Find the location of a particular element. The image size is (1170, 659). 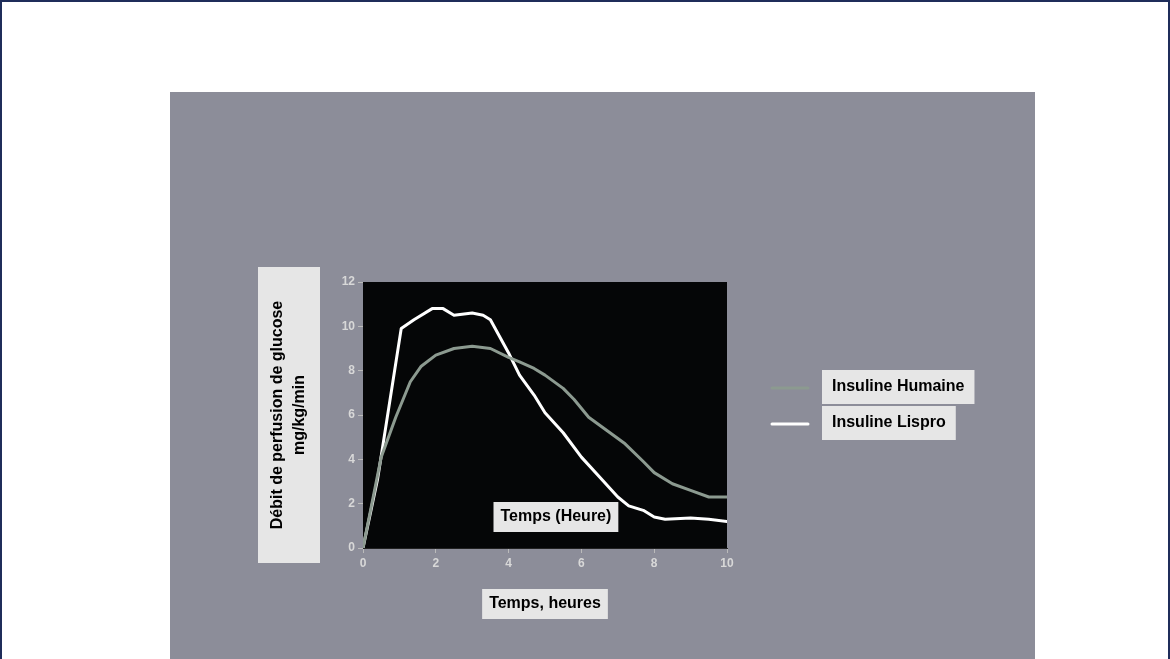

x-tick-label: 10 is located at coordinates (727, 562).